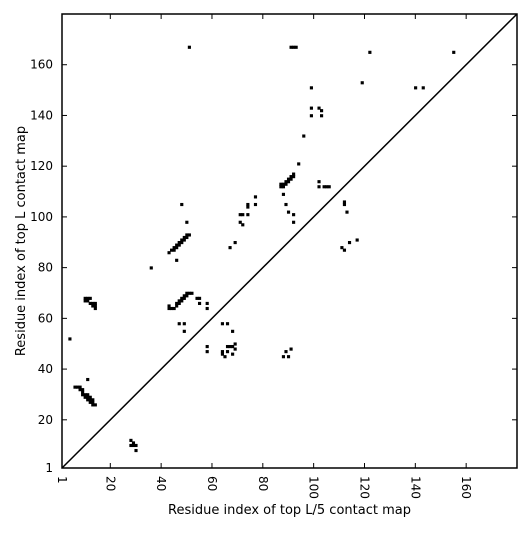 Image resolution: width=531 pixels, height=535 pixels. I want to click on y-axis-label: Residue index of top L contact map, so click(21, 241).